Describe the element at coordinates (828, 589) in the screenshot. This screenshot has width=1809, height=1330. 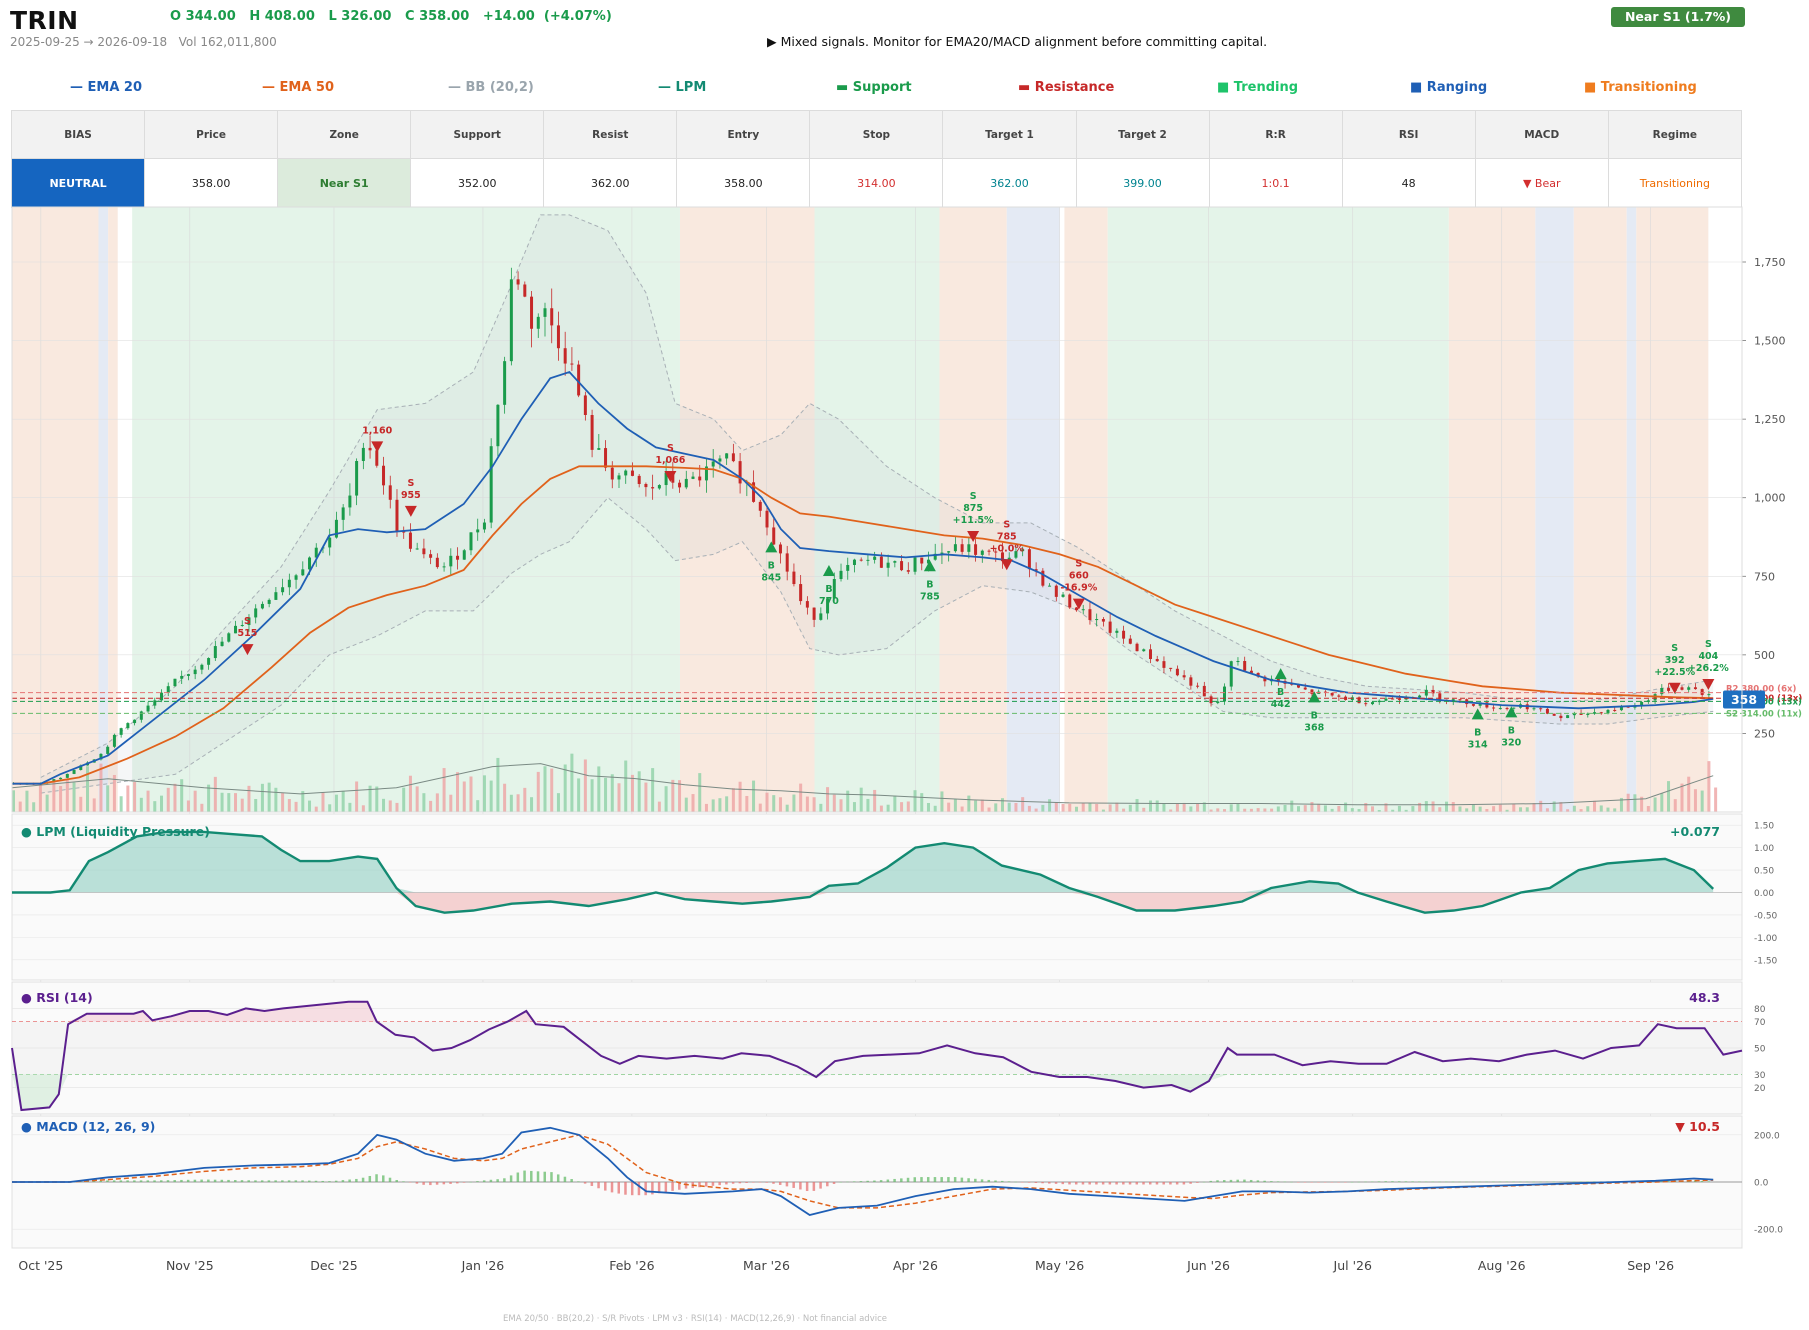
I see `buy-label-5-0: B` at that location.